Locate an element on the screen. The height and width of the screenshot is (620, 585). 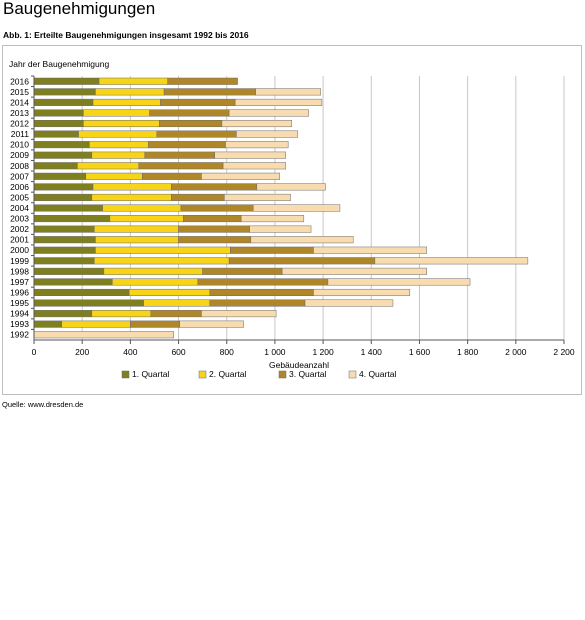
page-title: Baugenehmigungen is located at coordinates (79, 9).